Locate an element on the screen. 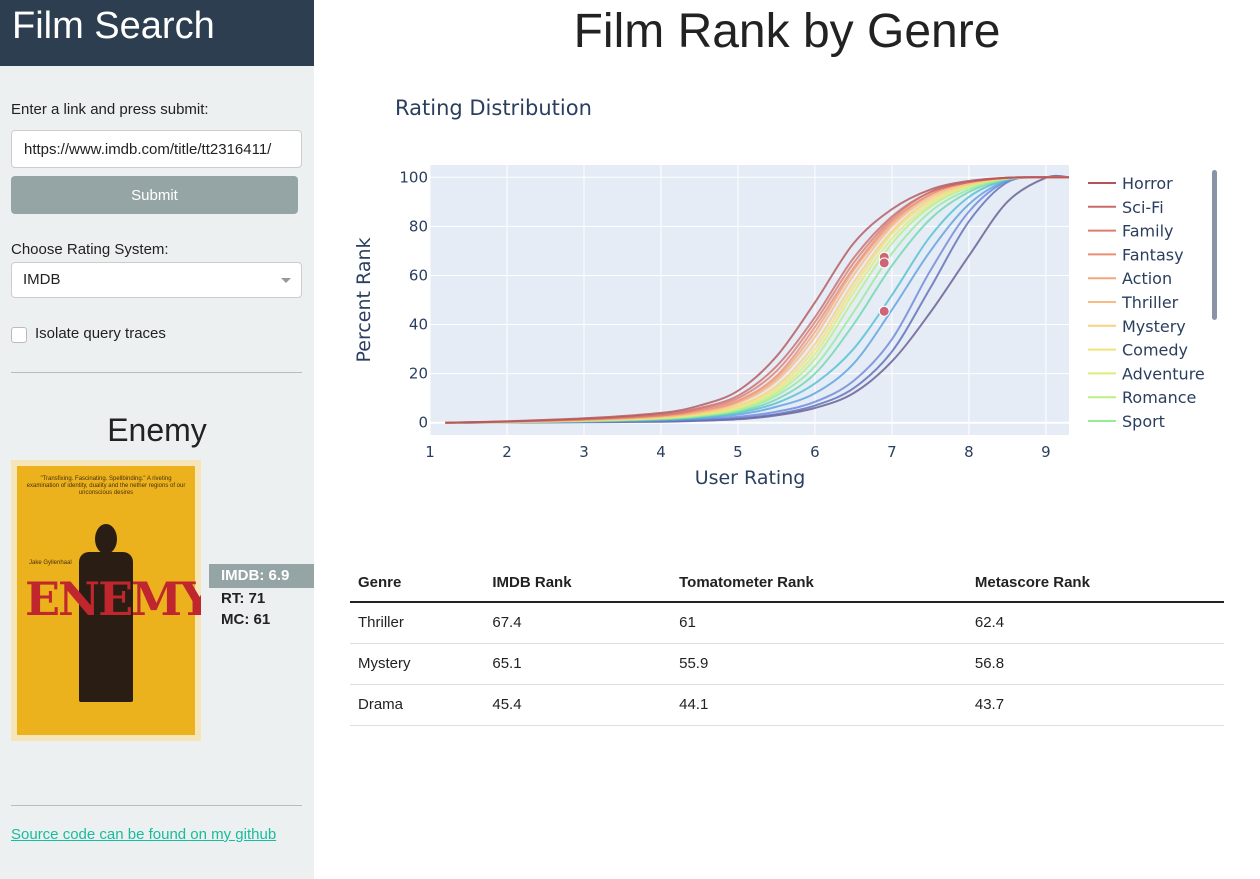 Image resolution: width=1260 pixels, height=879 pixels. table-row: Thriller 67.4 61 62.4 is located at coordinates (787, 623).